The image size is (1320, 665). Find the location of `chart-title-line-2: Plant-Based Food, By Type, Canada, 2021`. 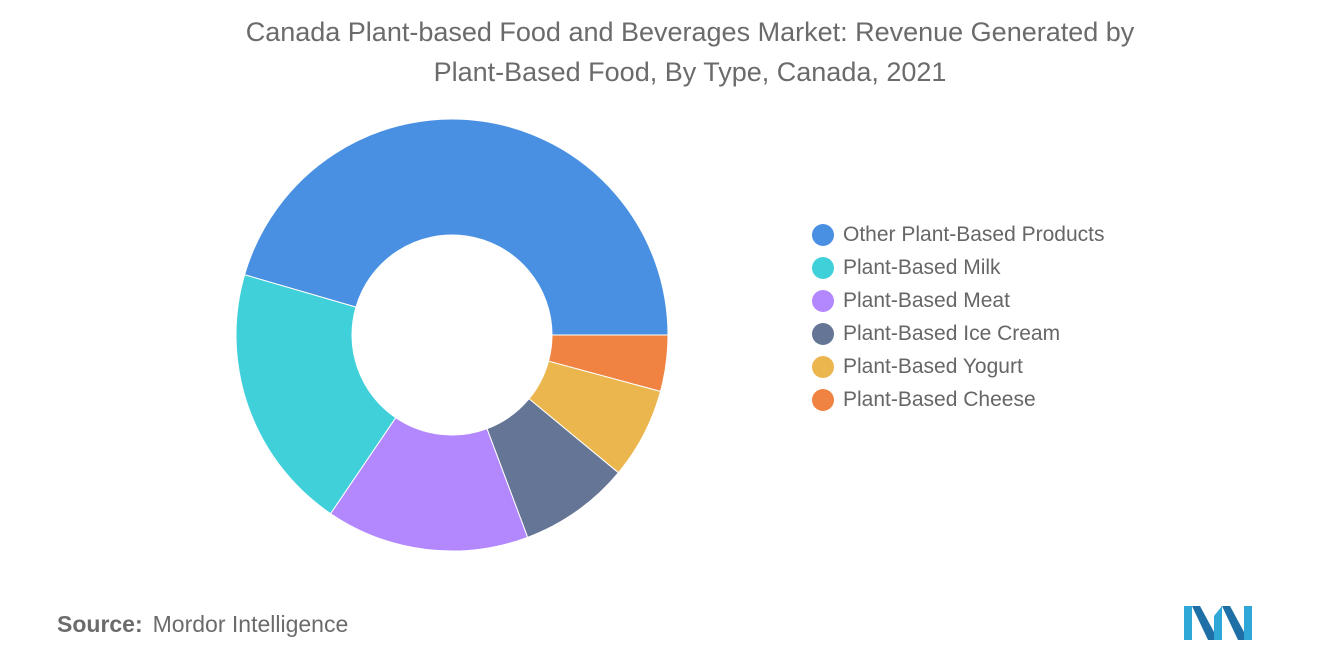

chart-title-line-2: Plant-Based Food, By Type, Canada, 2021 is located at coordinates (690, 72).